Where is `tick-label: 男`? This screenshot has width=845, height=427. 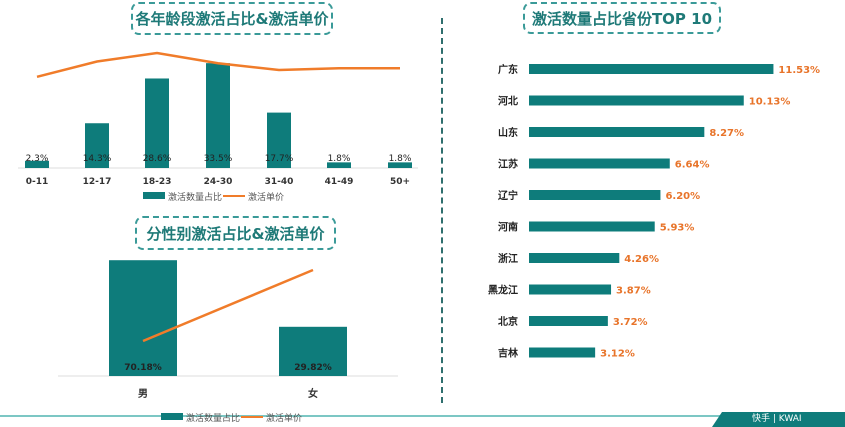 tick-label: 男 is located at coordinates (143, 394).